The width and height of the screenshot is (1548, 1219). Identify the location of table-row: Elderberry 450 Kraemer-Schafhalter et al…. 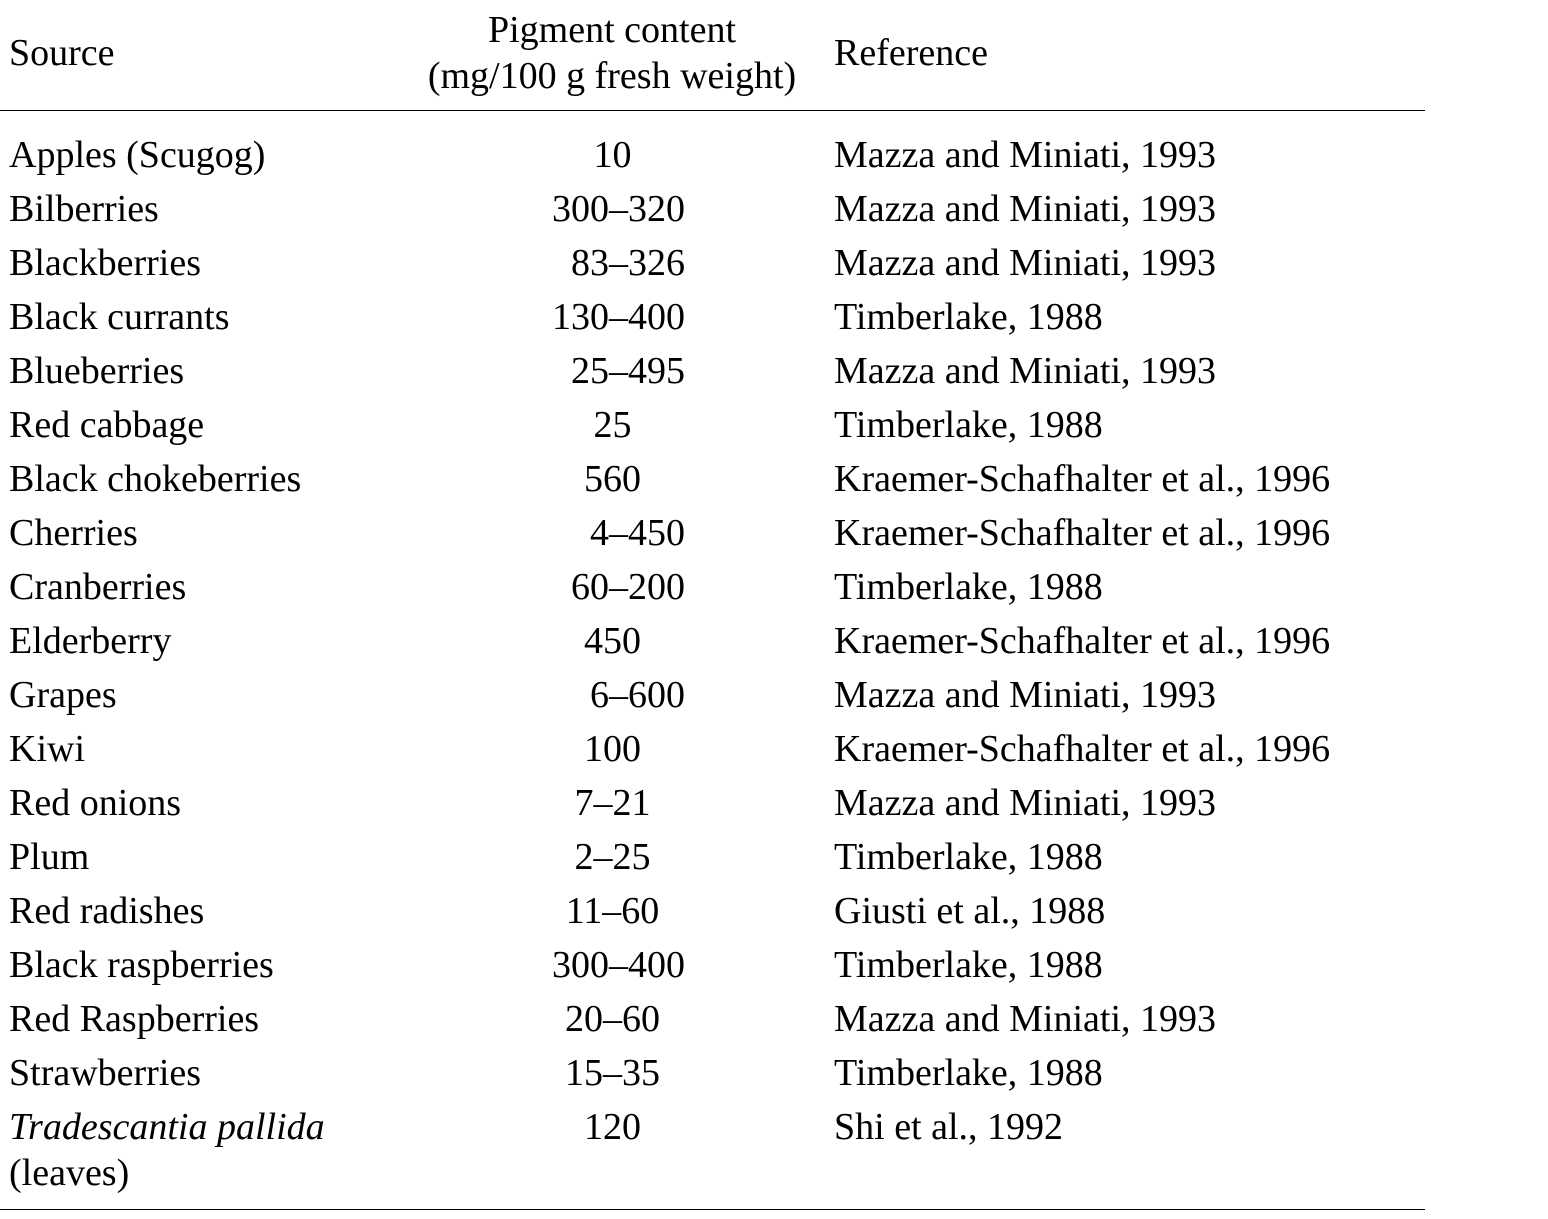
(712, 645).